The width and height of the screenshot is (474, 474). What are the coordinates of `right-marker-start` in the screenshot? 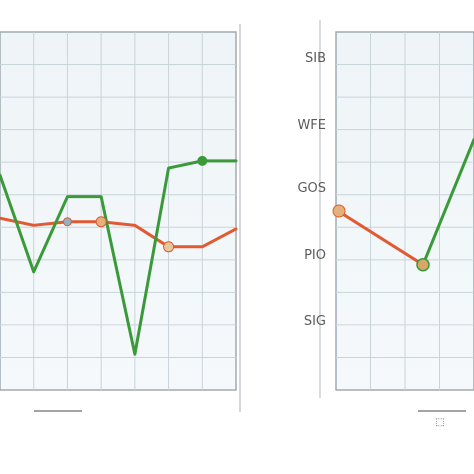 It's located at (339, 211).